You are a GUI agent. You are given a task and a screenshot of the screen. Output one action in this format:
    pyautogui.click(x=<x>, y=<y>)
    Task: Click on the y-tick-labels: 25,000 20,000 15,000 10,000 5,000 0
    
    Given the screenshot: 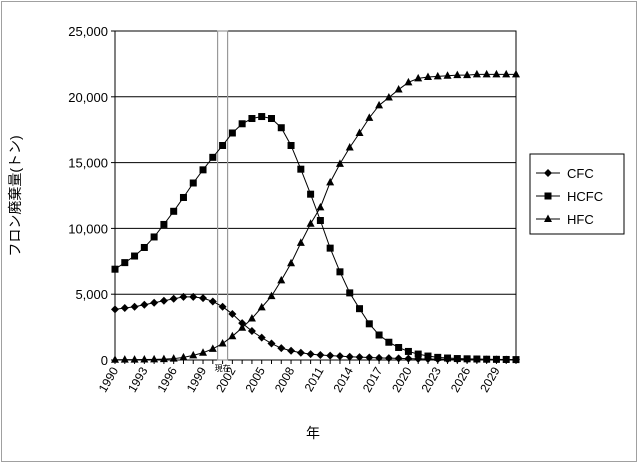 What is the action you would take?
    pyautogui.click(x=88, y=196)
    